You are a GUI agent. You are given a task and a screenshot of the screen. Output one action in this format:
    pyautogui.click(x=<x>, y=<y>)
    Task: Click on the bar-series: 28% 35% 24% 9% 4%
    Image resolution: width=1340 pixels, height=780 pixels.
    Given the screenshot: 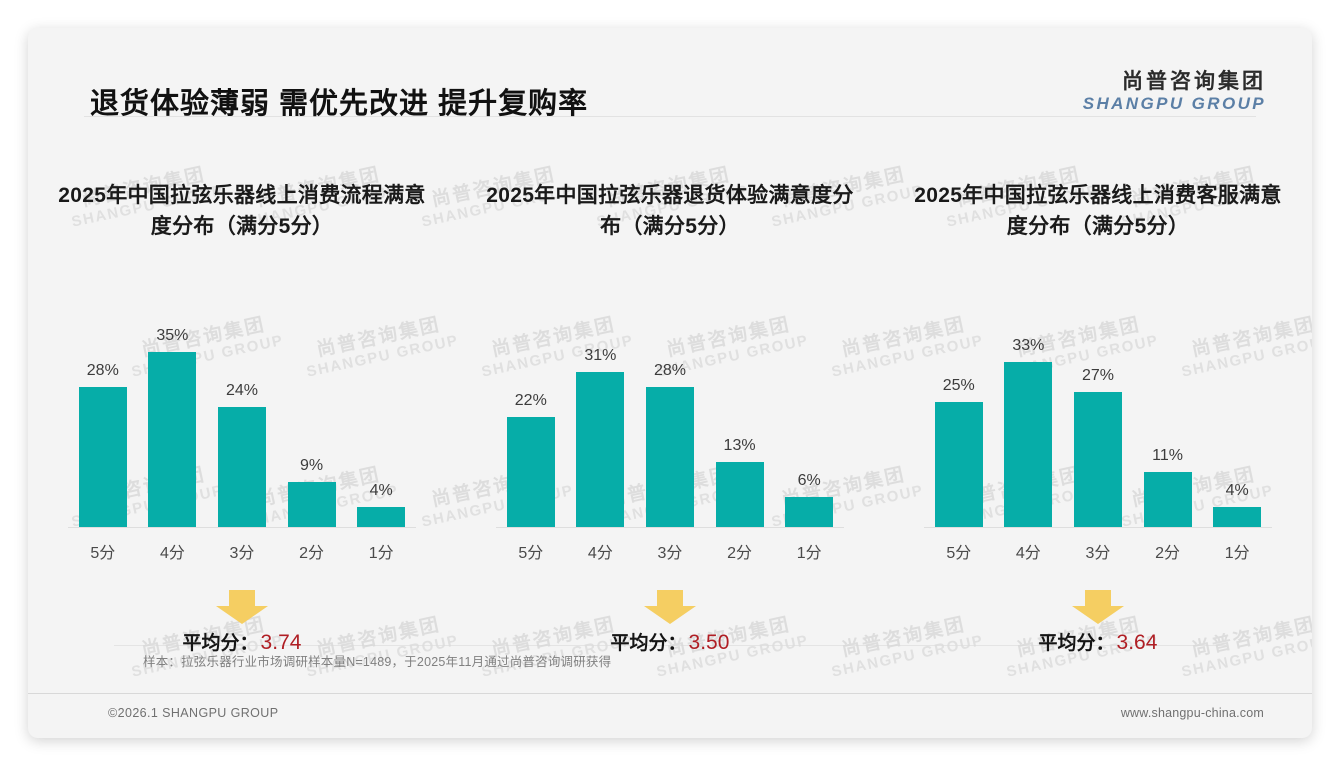 What is the action you would take?
    pyautogui.click(x=242, y=420)
    